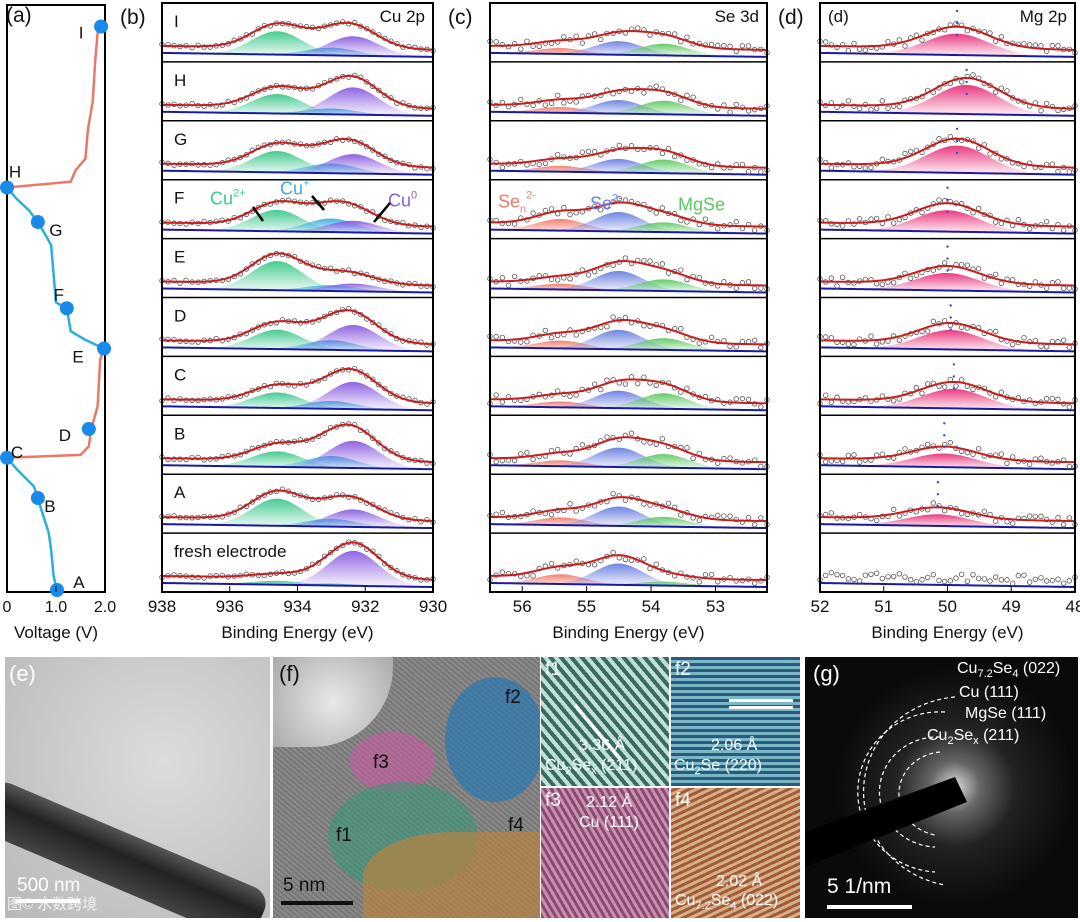 The height and width of the screenshot is (922, 1080). What do you see at coordinates (727, 902) in the screenshot?
I see `phase: Cu7.2Se4 (022)` at bounding box center [727, 902].